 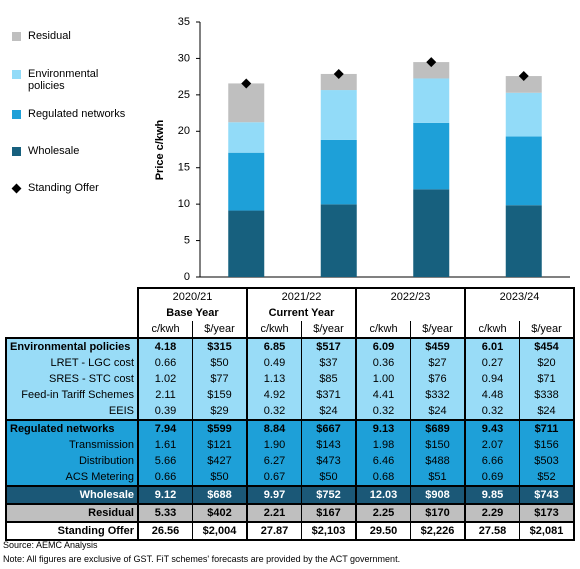 I want to click on cell: 9.12, so click(x=165, y=494).